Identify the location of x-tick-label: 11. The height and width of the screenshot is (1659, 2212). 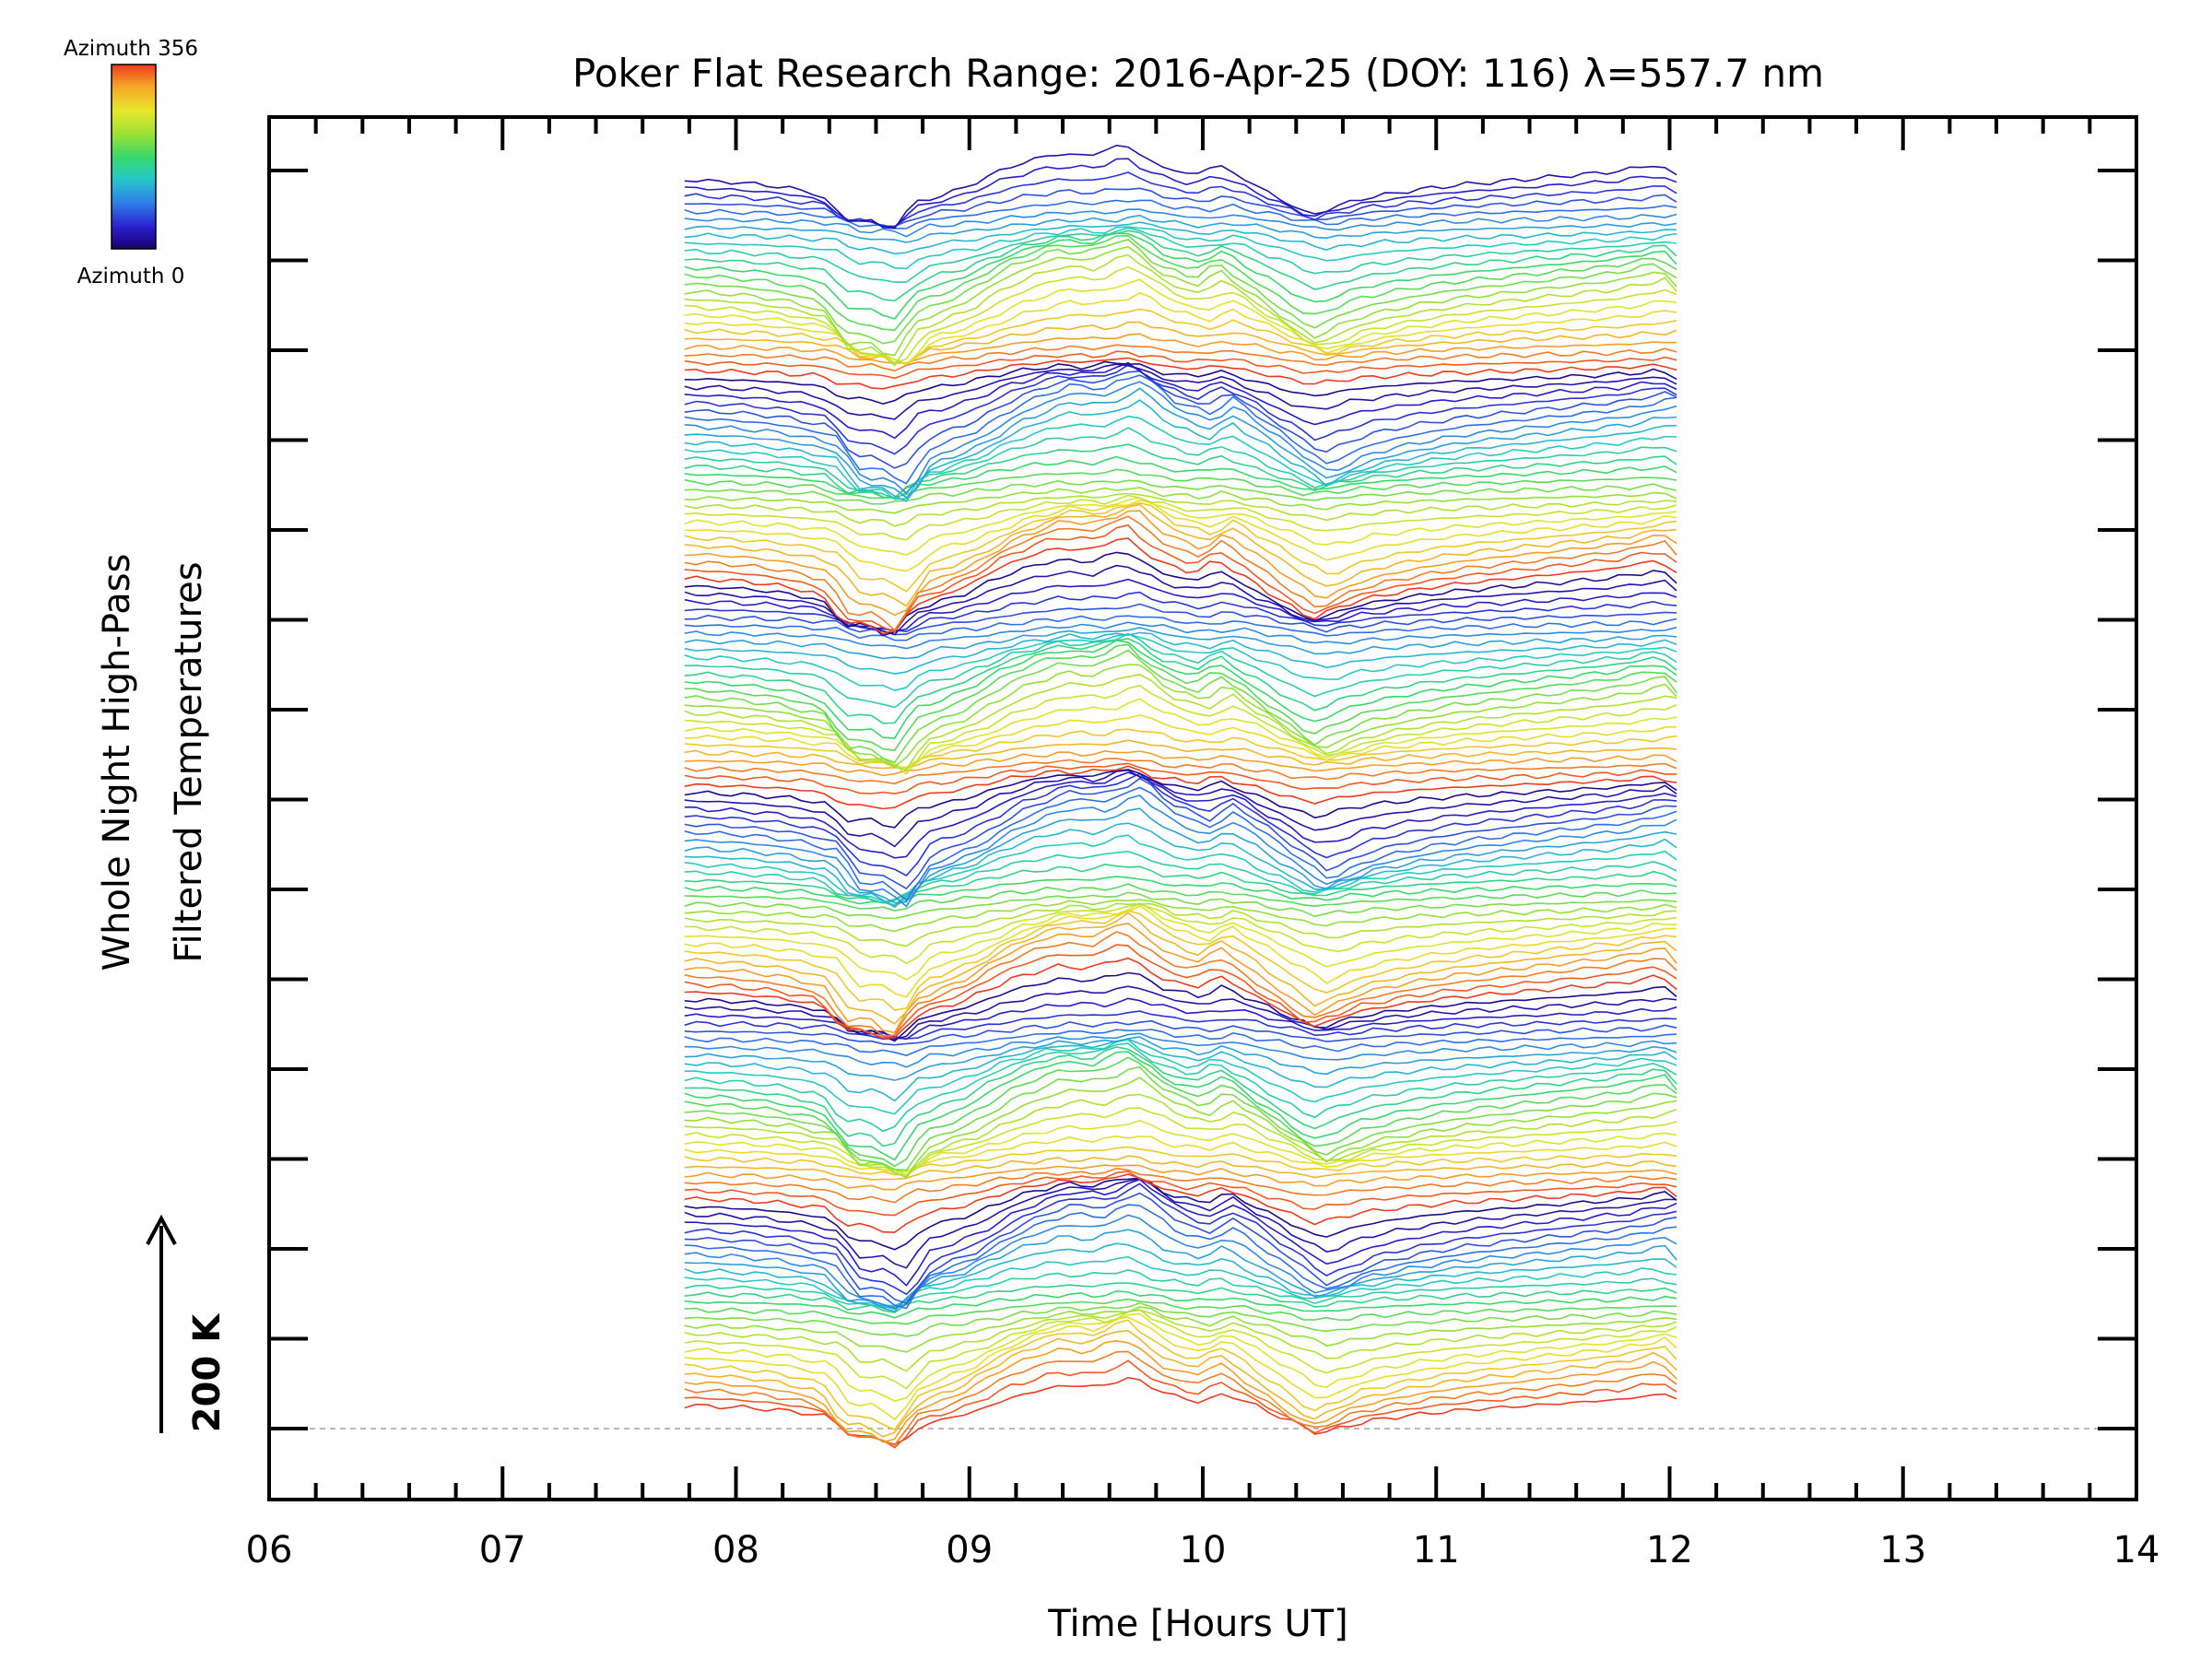
(1436, 1550).